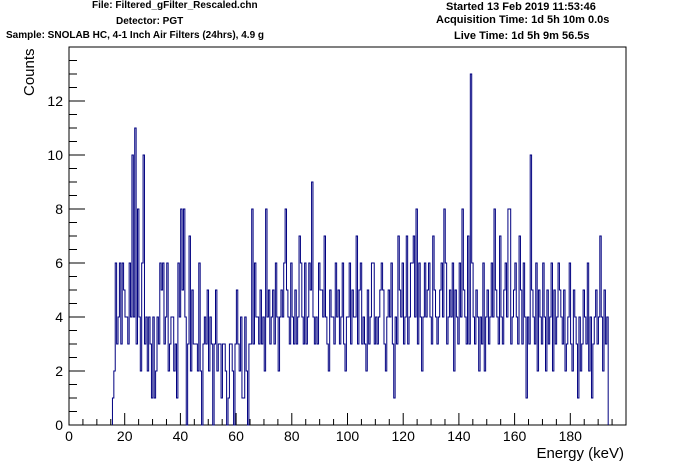 This screenshot has width=696, height=472. Describe the element at coordinates (59, 209) in the screenshot. I see `y-tick-label: 8` at that location.